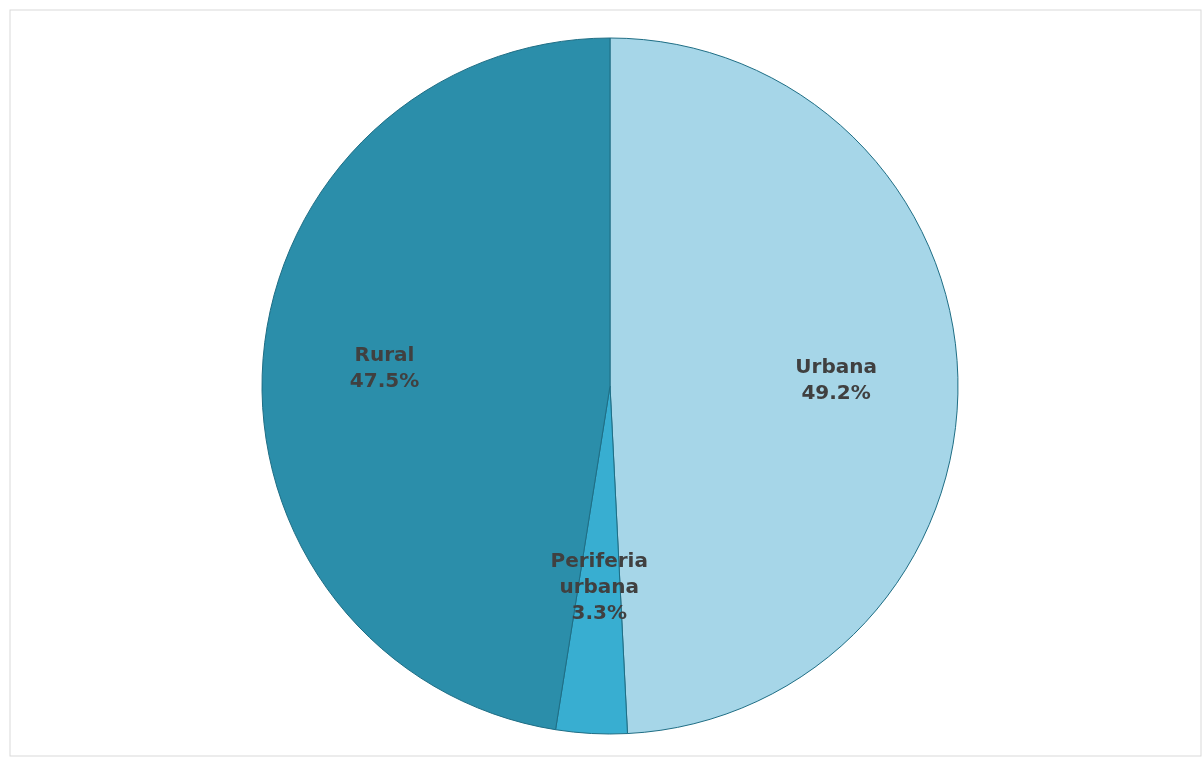  Describe the element at coordinates (836, 365) in the screenshot. I see `slice-label: Urbana` at that location.